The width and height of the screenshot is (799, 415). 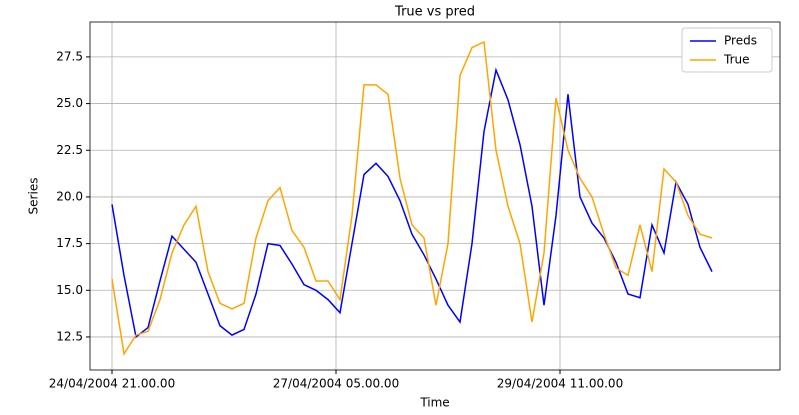 What do you see at coordinates (336, 384) in the screenshot?
I see `x-tick-label: 27/04/2004 05.00.00` at bounding box center [336, 384].